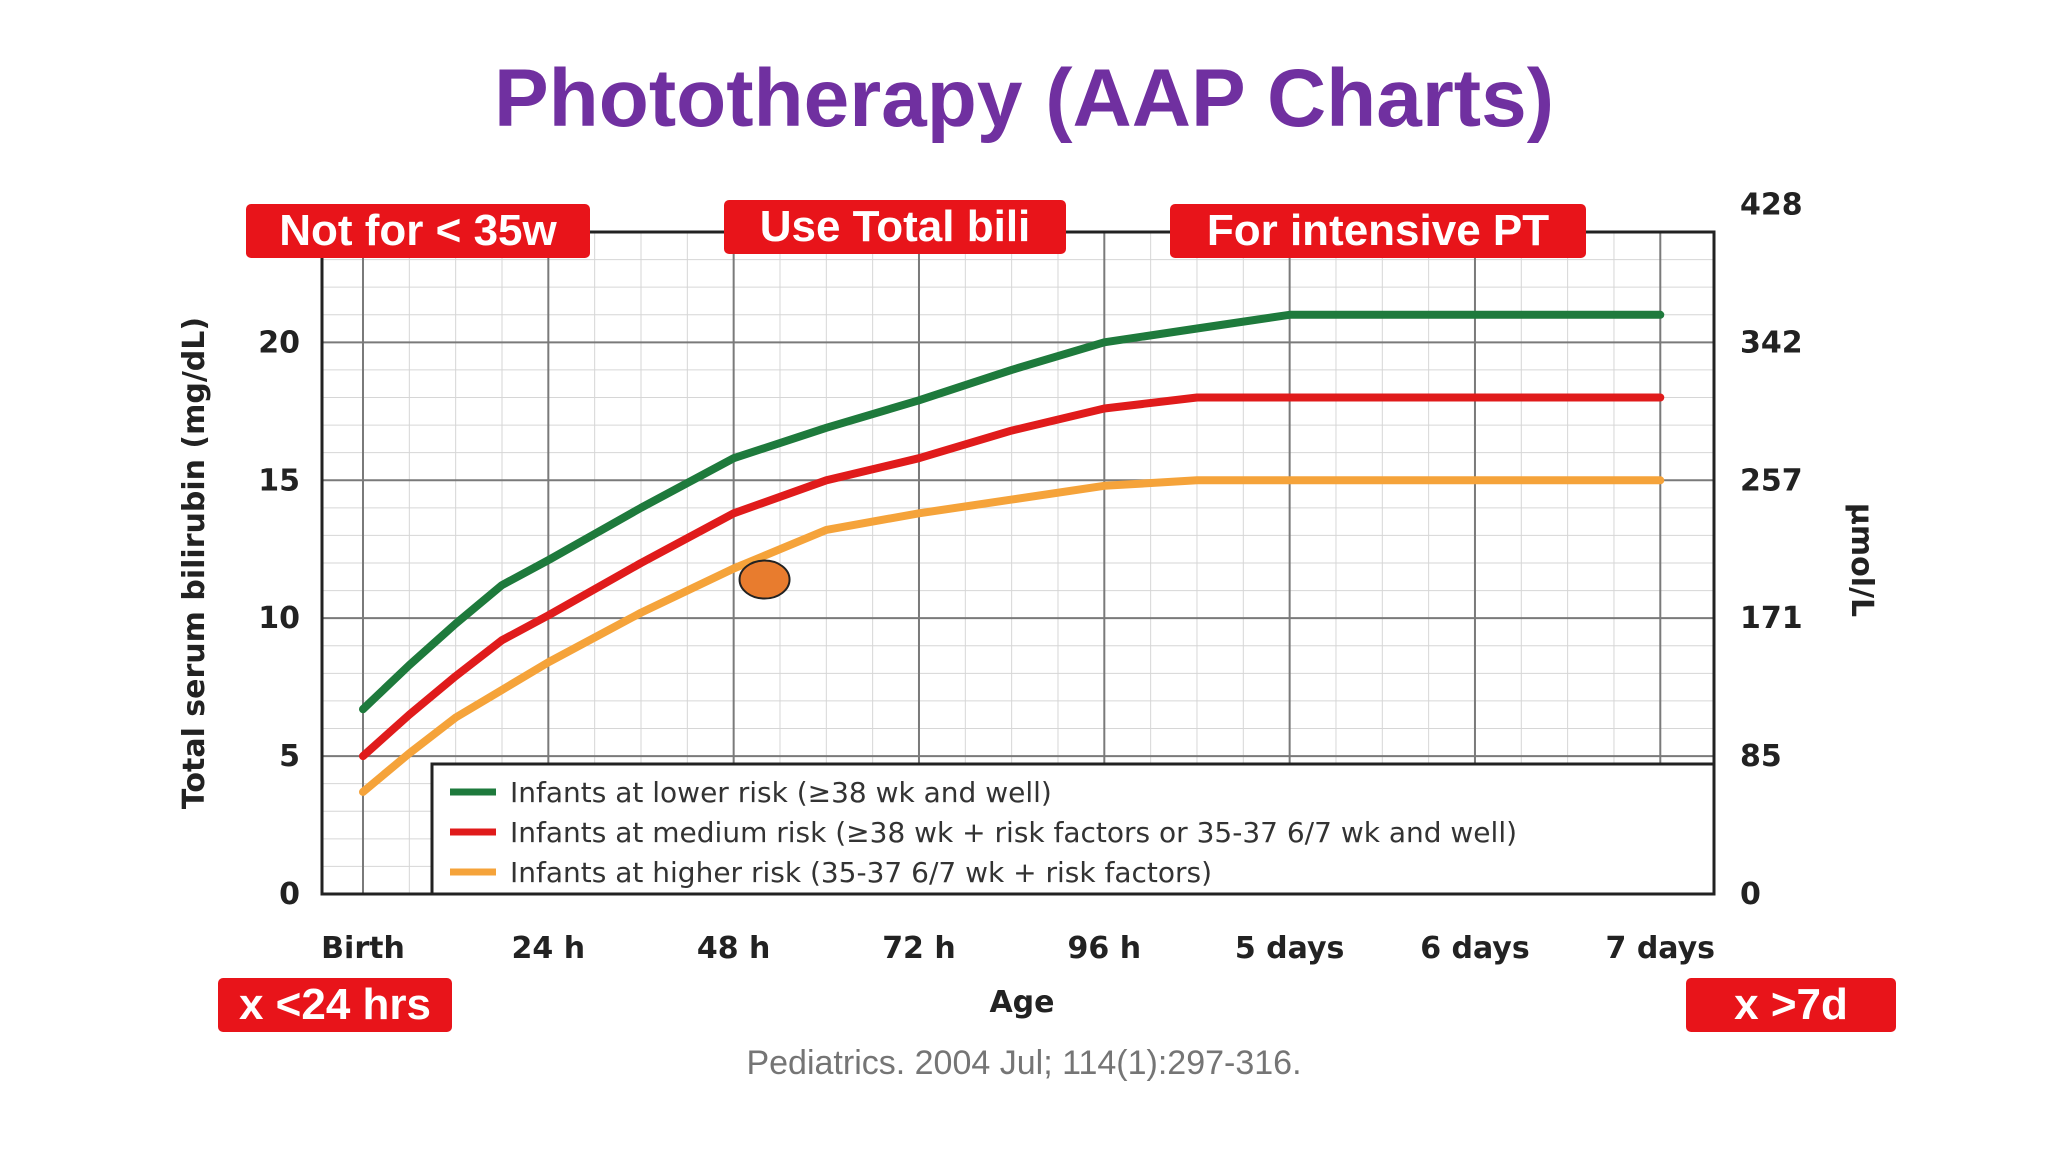 The width and height of the screenshot is (2048, 1152). Describe the element at coordinates (279, 618) in the screenshot. I see `y-tick-label: 10` at that location.